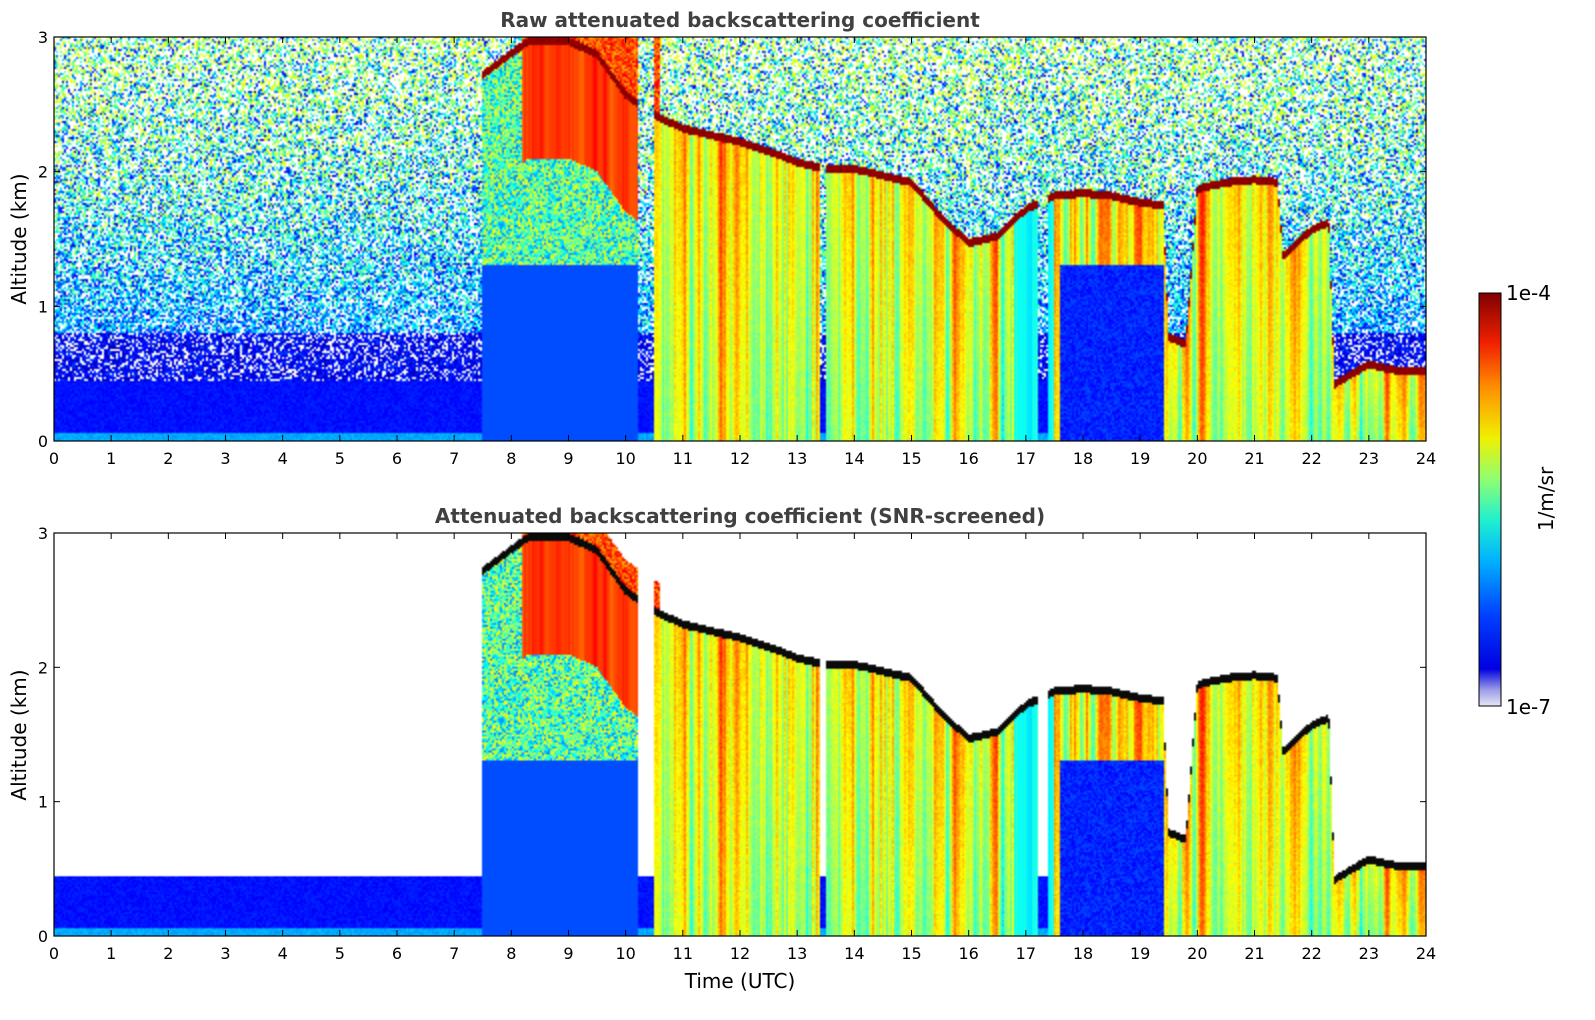 Image resolution: width=1595 pixels, height=1020 pixels. I want to click on colorbar-max-label: 1e-4, so click(1528, 293).